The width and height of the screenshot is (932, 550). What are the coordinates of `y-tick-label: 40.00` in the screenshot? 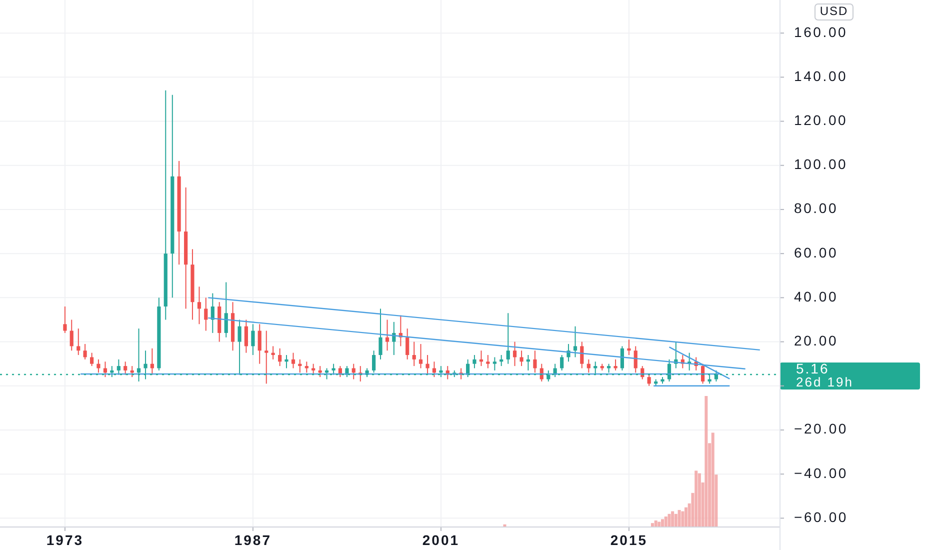 It's located at (816, 296).